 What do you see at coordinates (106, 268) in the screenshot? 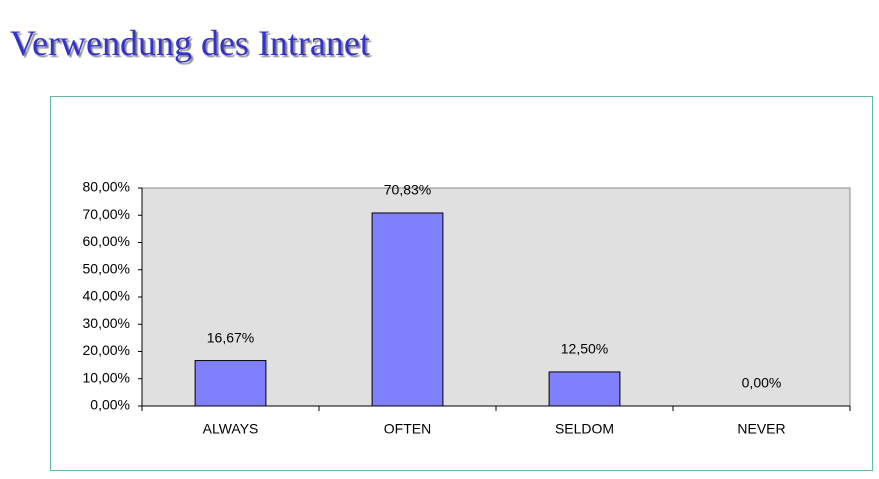
I see `y-tick-label: 50,00%` at bounding box center [106, 268].